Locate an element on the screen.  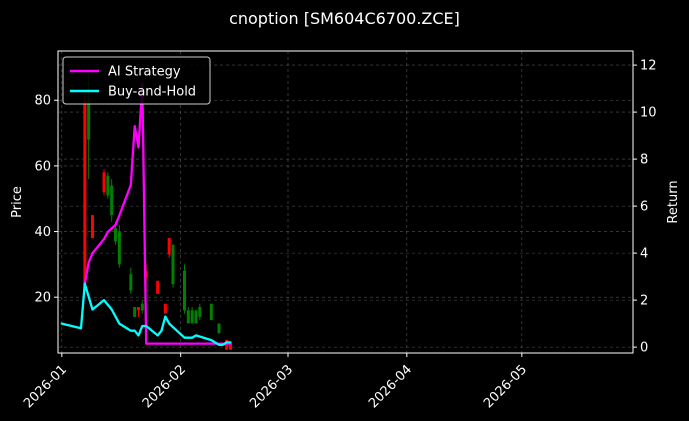
y-tick-label: 40 is located at coordinates (42, 232).